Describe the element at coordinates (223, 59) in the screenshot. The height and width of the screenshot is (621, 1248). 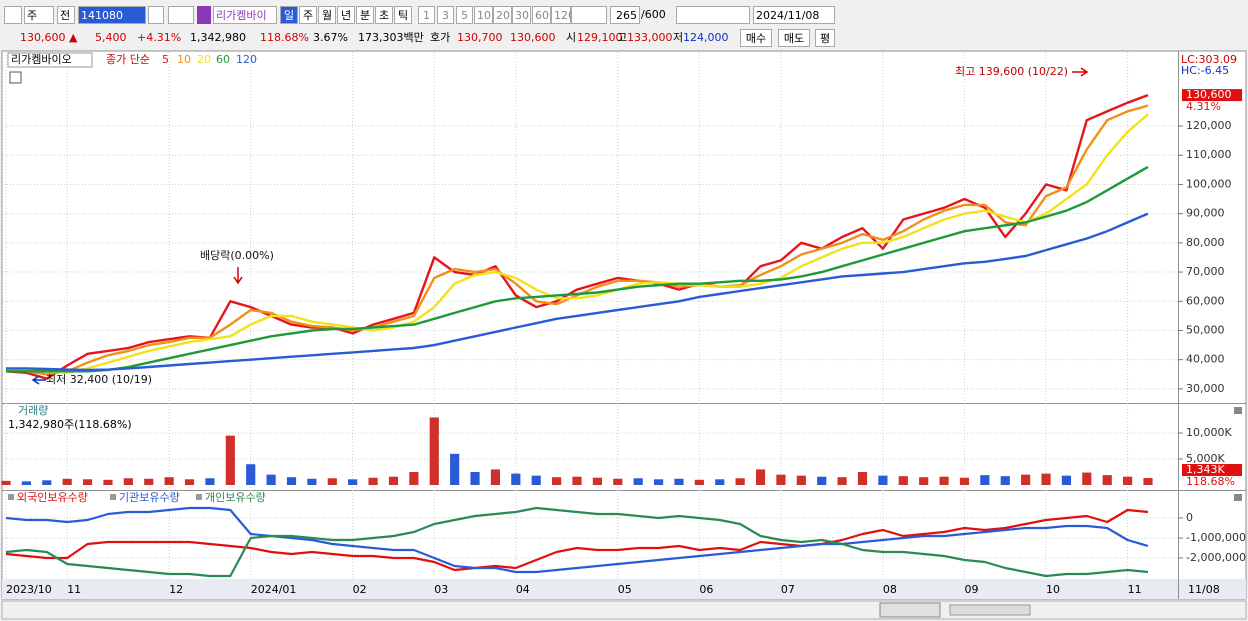
I see `legend-item: 60` at that location.